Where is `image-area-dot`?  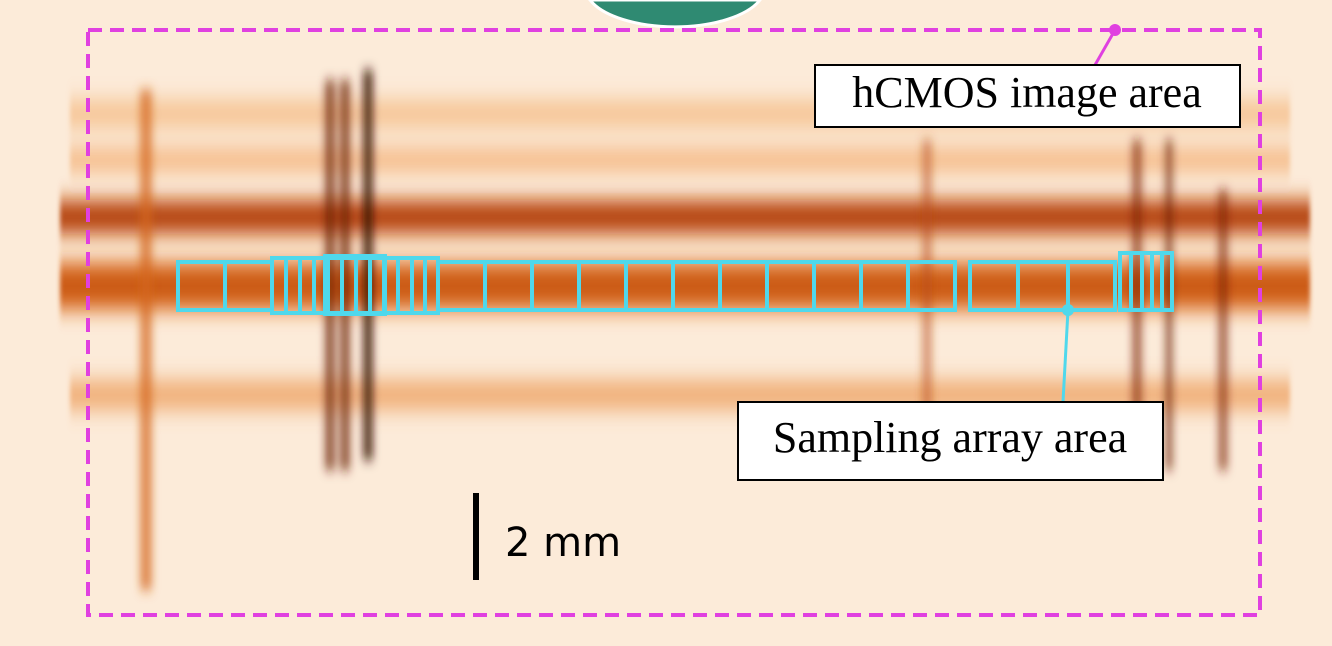 image-area-dot is located at coordinates (1115, 30).